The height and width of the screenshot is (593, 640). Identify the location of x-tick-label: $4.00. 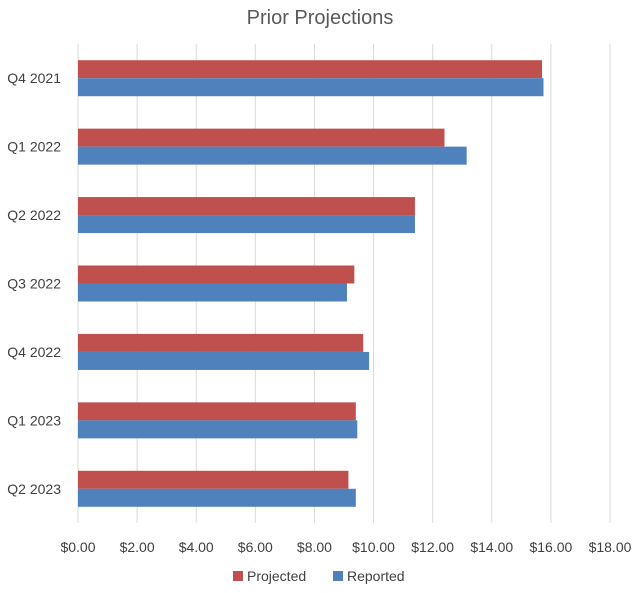
(196, 547).